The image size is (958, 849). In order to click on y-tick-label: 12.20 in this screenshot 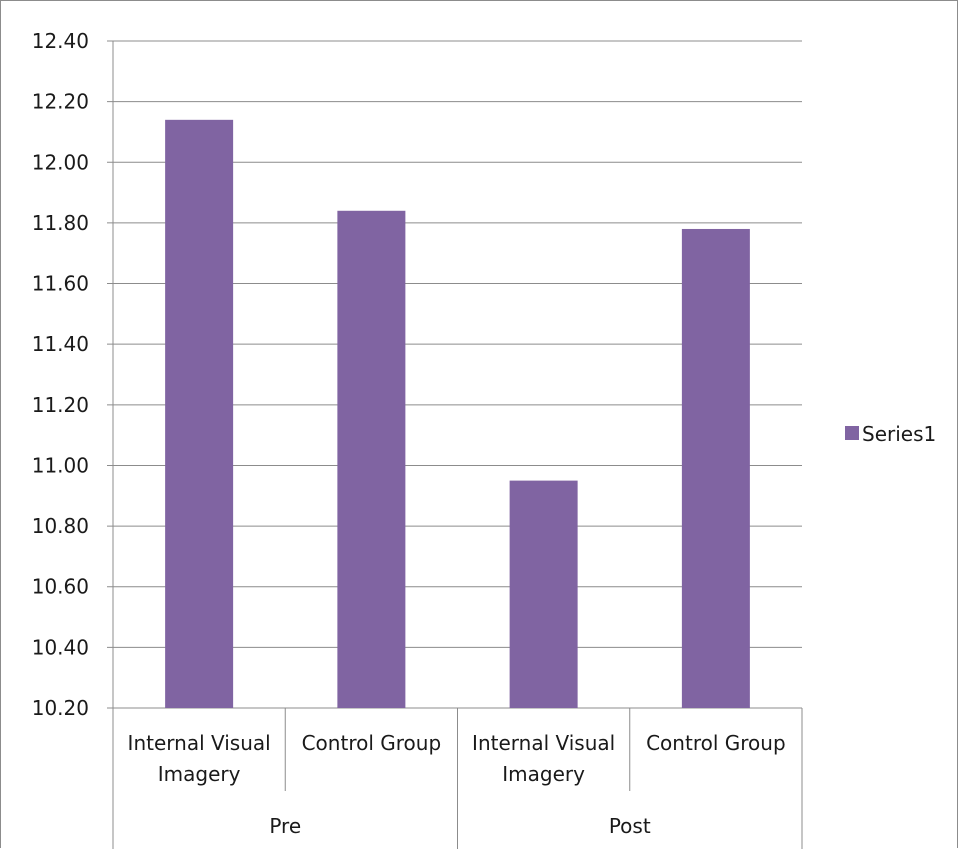, I will do `click(60, 102)`.